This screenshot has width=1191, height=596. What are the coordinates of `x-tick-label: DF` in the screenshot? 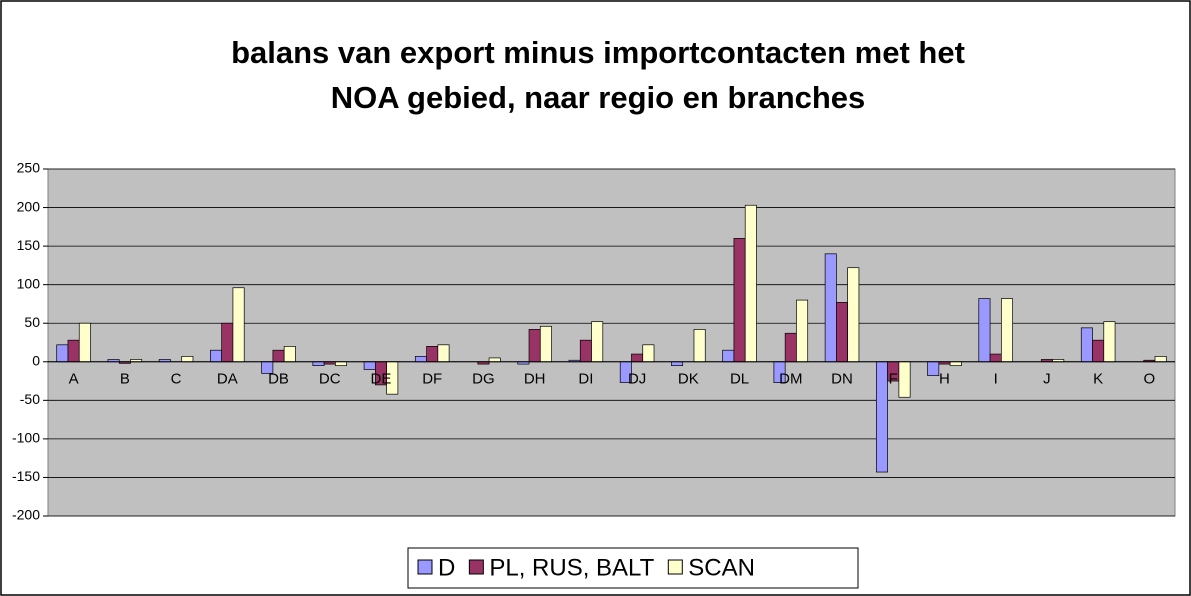 It's located at (432, 379).